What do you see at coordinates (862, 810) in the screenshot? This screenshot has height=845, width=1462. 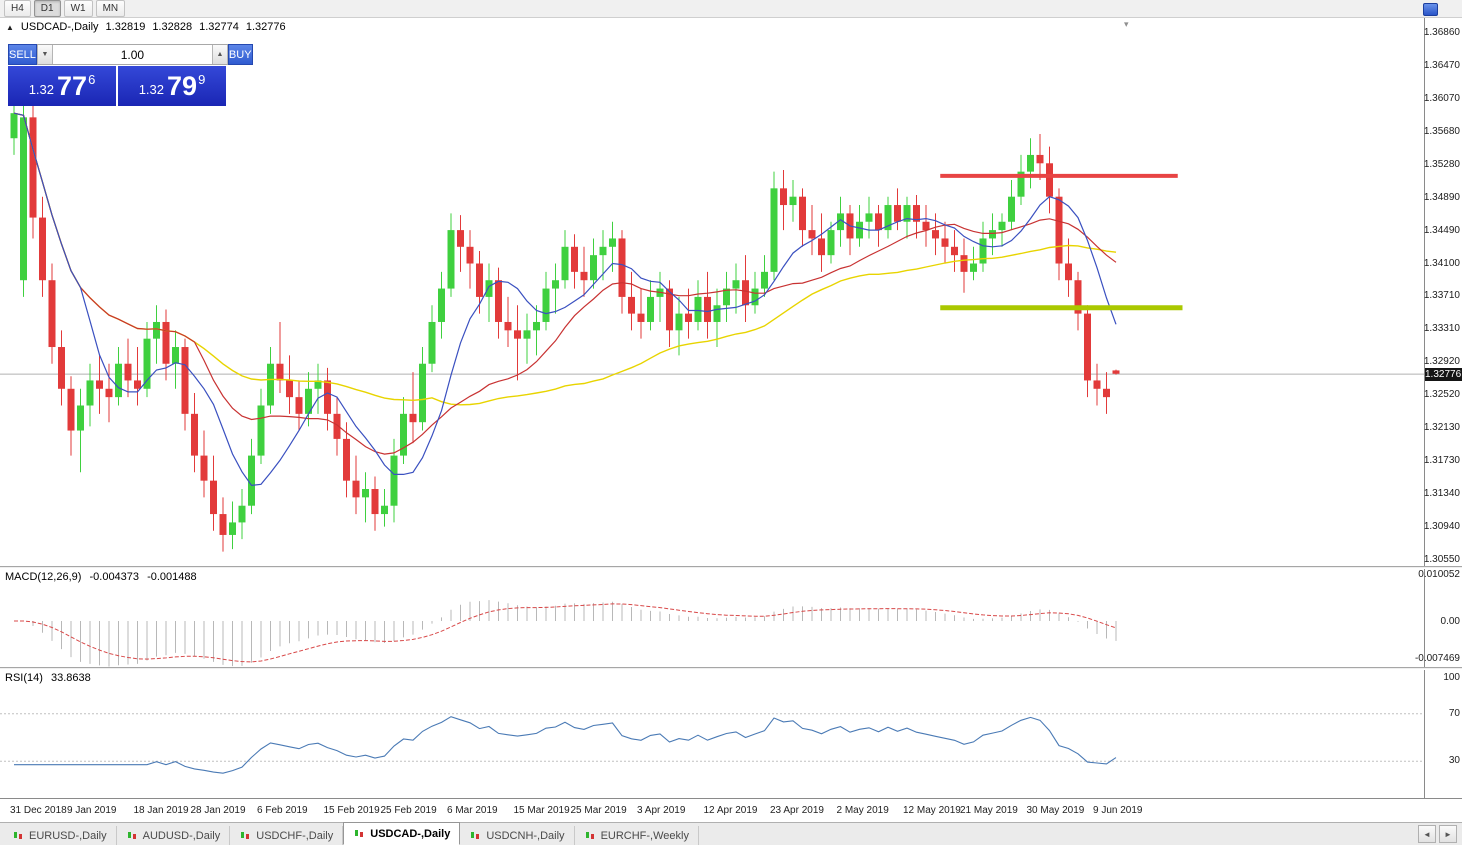 I see `date-axis-label: 2 May 2019` at bounding box center [862, 810].